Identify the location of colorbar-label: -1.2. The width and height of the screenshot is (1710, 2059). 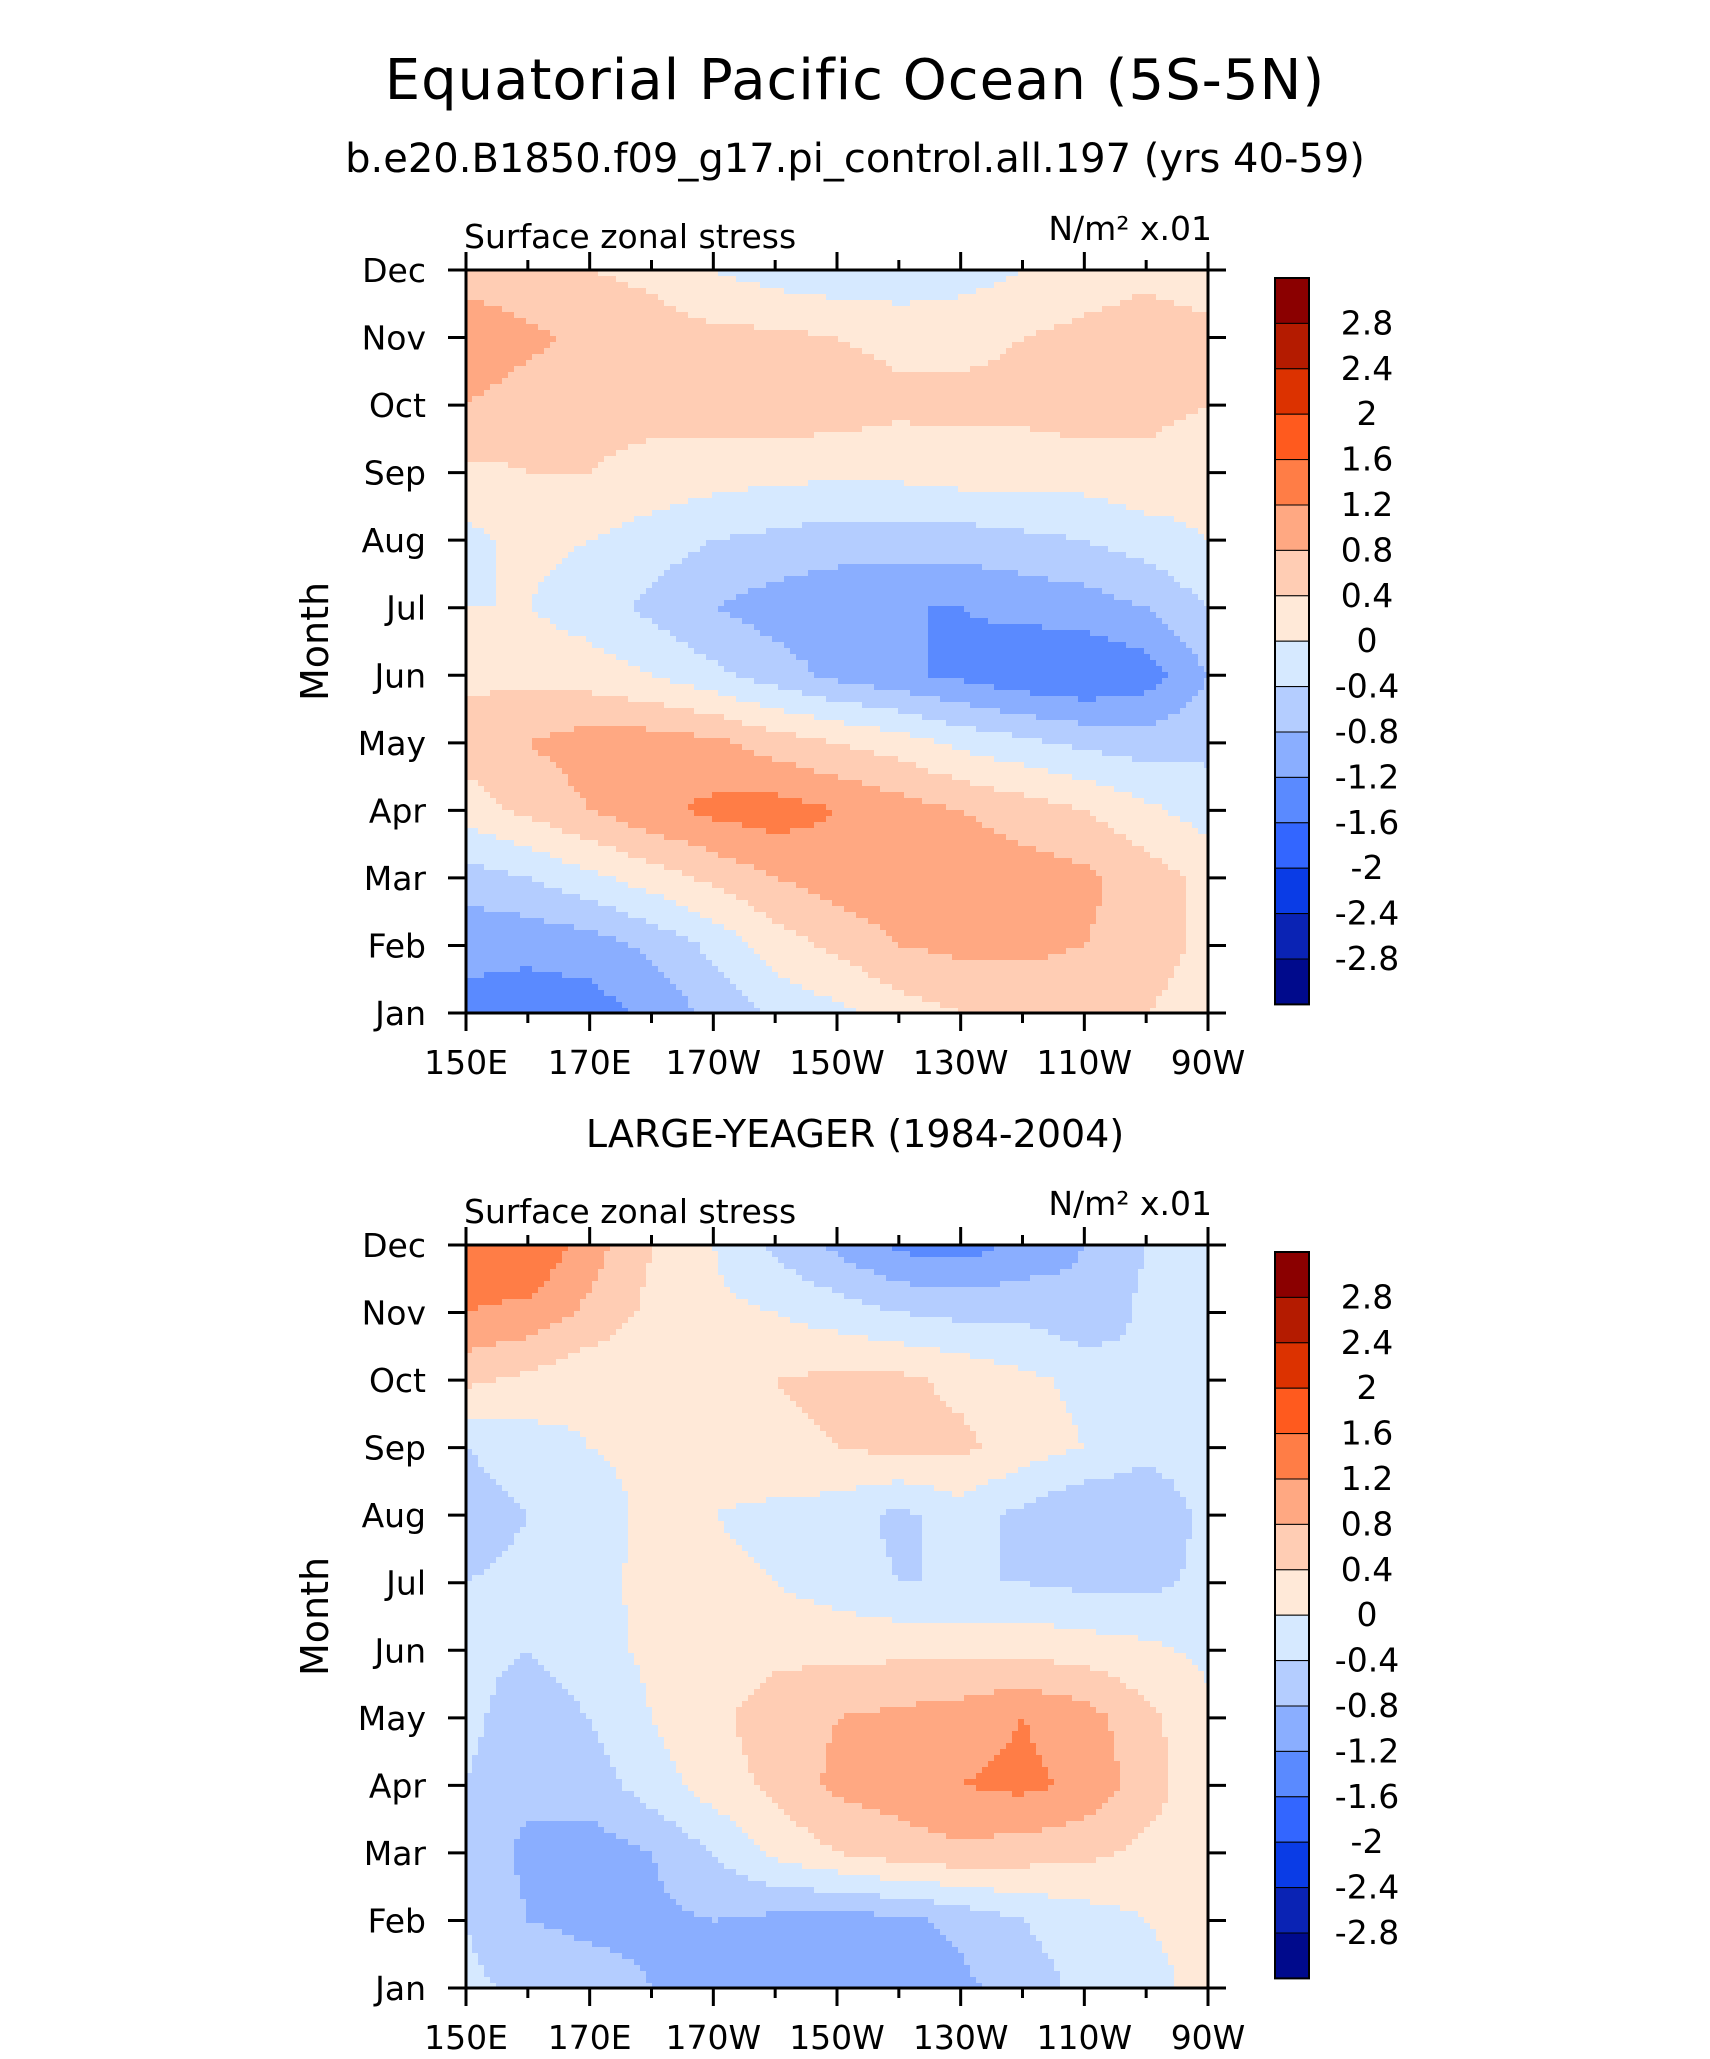
(1367, 1750).